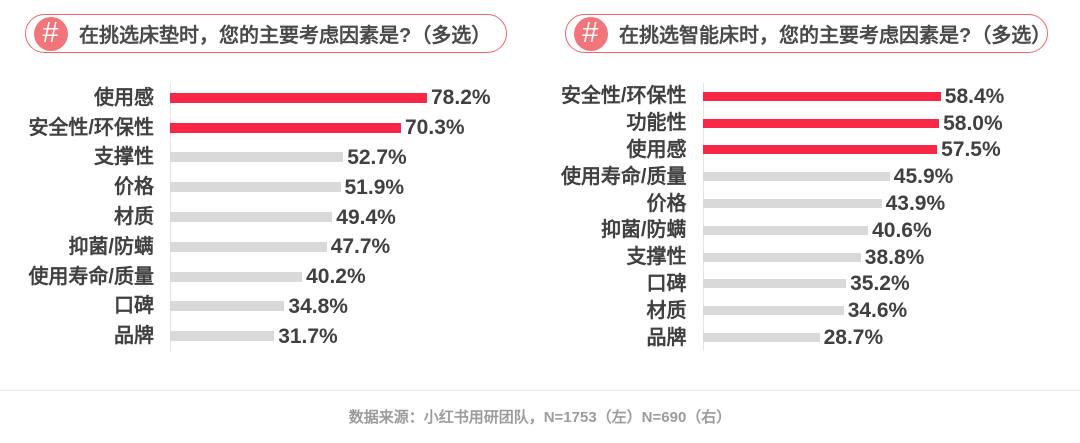  Describe the element at coordinates (923, 177) in the screenshot. I see `value-label: 45.9%` at that location.